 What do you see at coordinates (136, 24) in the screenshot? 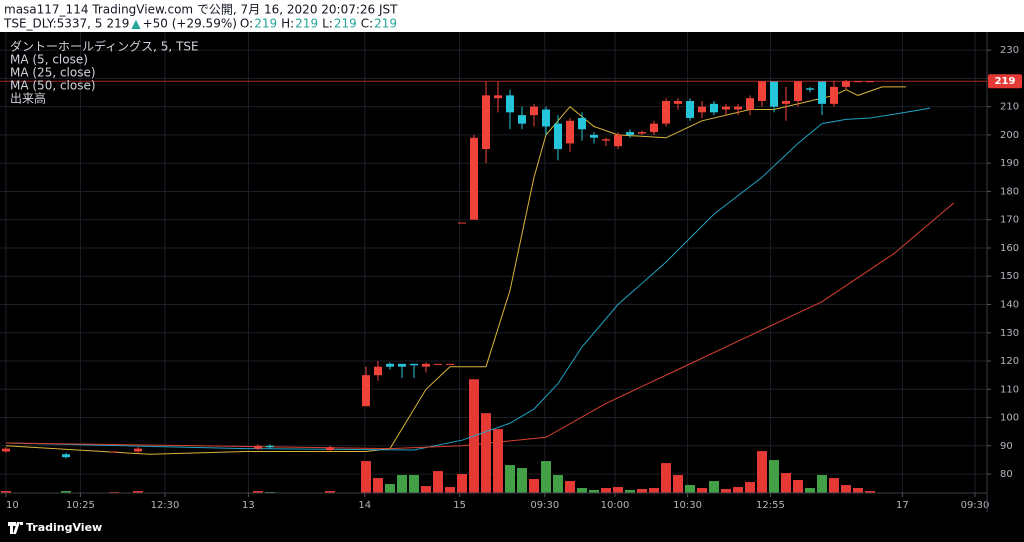
I see `header-text: ▲` at bounding box center [136, 24].